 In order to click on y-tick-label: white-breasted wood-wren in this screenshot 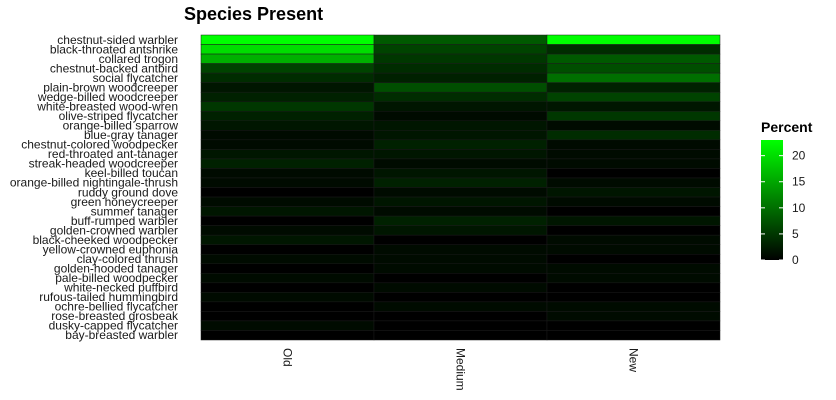, I will do `click(107, 106)`.